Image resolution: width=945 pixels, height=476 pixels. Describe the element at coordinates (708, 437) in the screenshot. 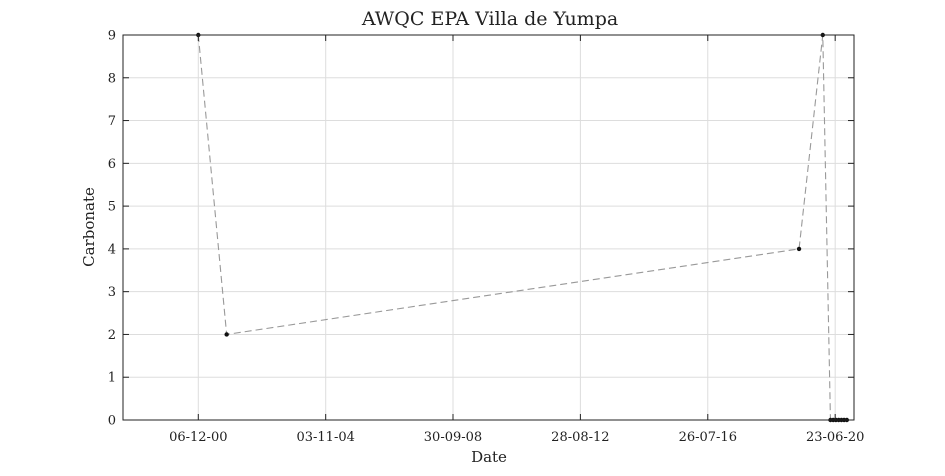

I see `x-tick-label: 26-07-16` at that location.